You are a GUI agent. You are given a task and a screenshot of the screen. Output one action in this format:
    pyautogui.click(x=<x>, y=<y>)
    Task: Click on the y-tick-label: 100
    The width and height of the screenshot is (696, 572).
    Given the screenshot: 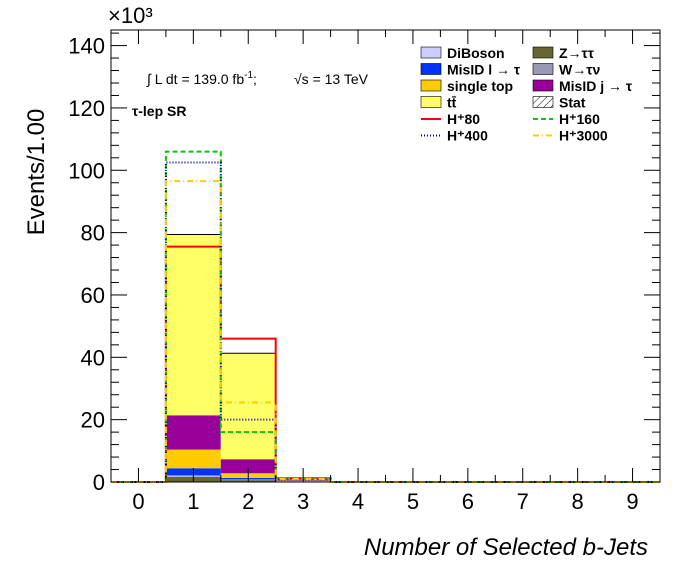 What is the action you would take?
    pyautogui.click(x=86, y=170)
    